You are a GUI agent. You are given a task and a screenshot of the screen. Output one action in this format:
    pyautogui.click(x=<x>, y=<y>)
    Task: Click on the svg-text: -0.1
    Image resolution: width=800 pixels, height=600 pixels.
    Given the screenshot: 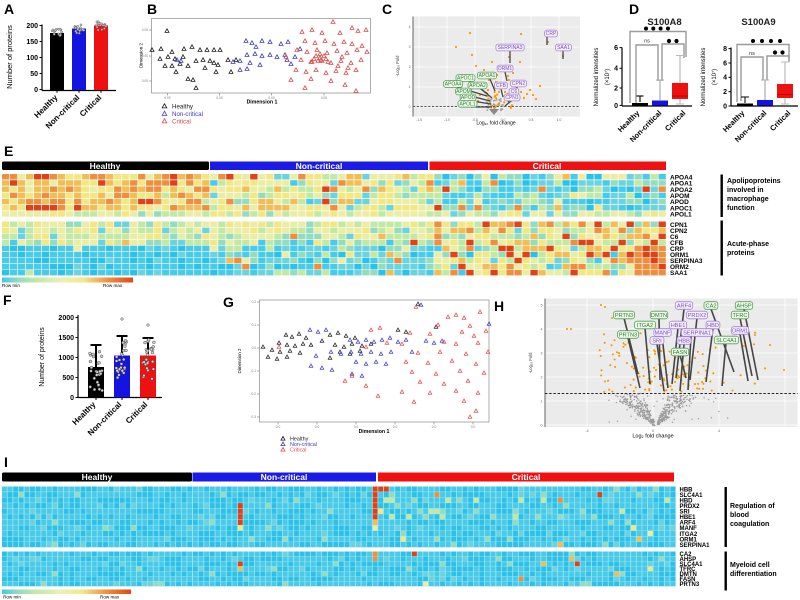 What is the action you would take?
    pyautogui.click(x=254, y=371)
    